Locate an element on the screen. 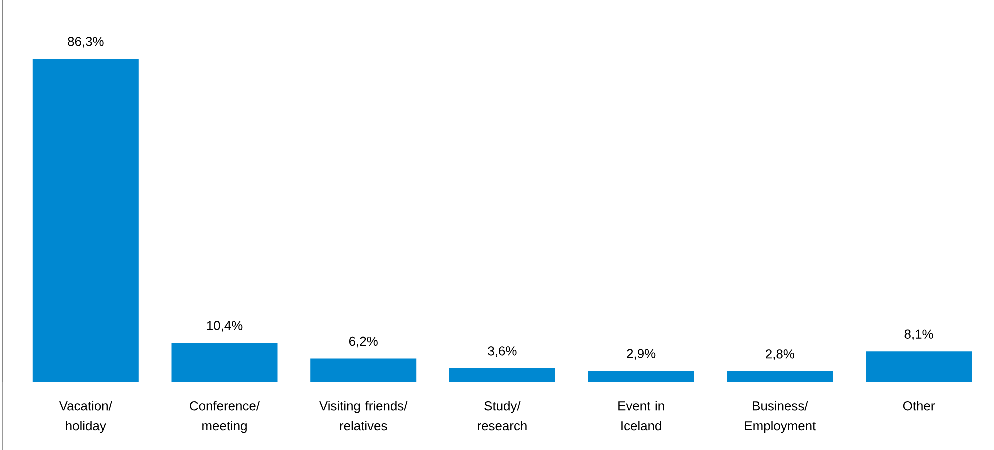 This screenshot has width=994, height=450. x-tick-label: Study/ research is located at coordinates (502, 416).